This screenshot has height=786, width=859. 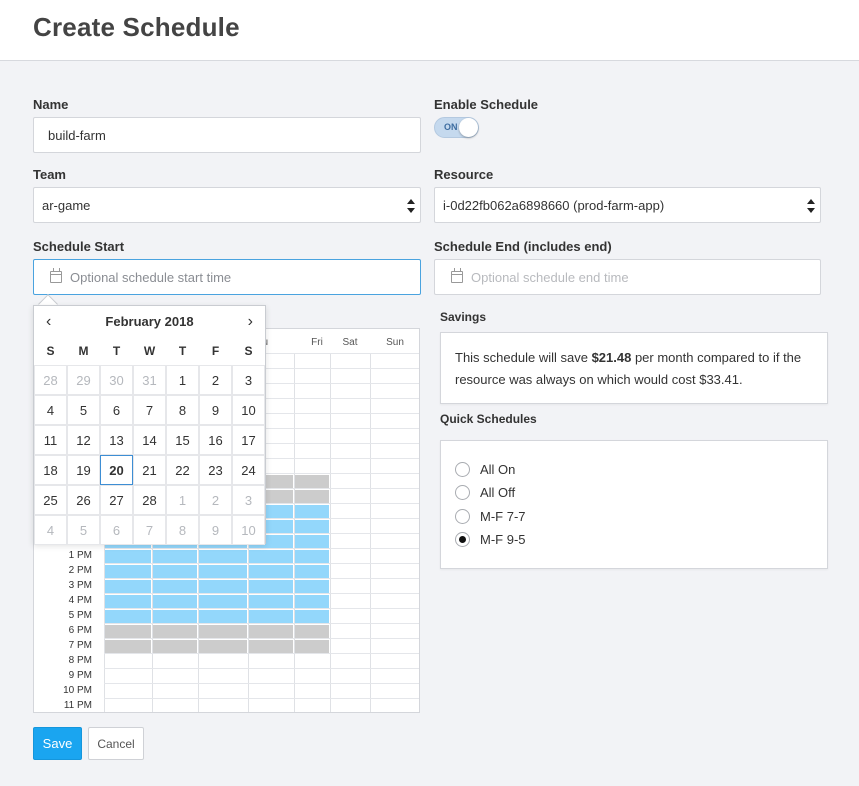 I want to click on calendar-day: 21, so click(x=149, y=470).